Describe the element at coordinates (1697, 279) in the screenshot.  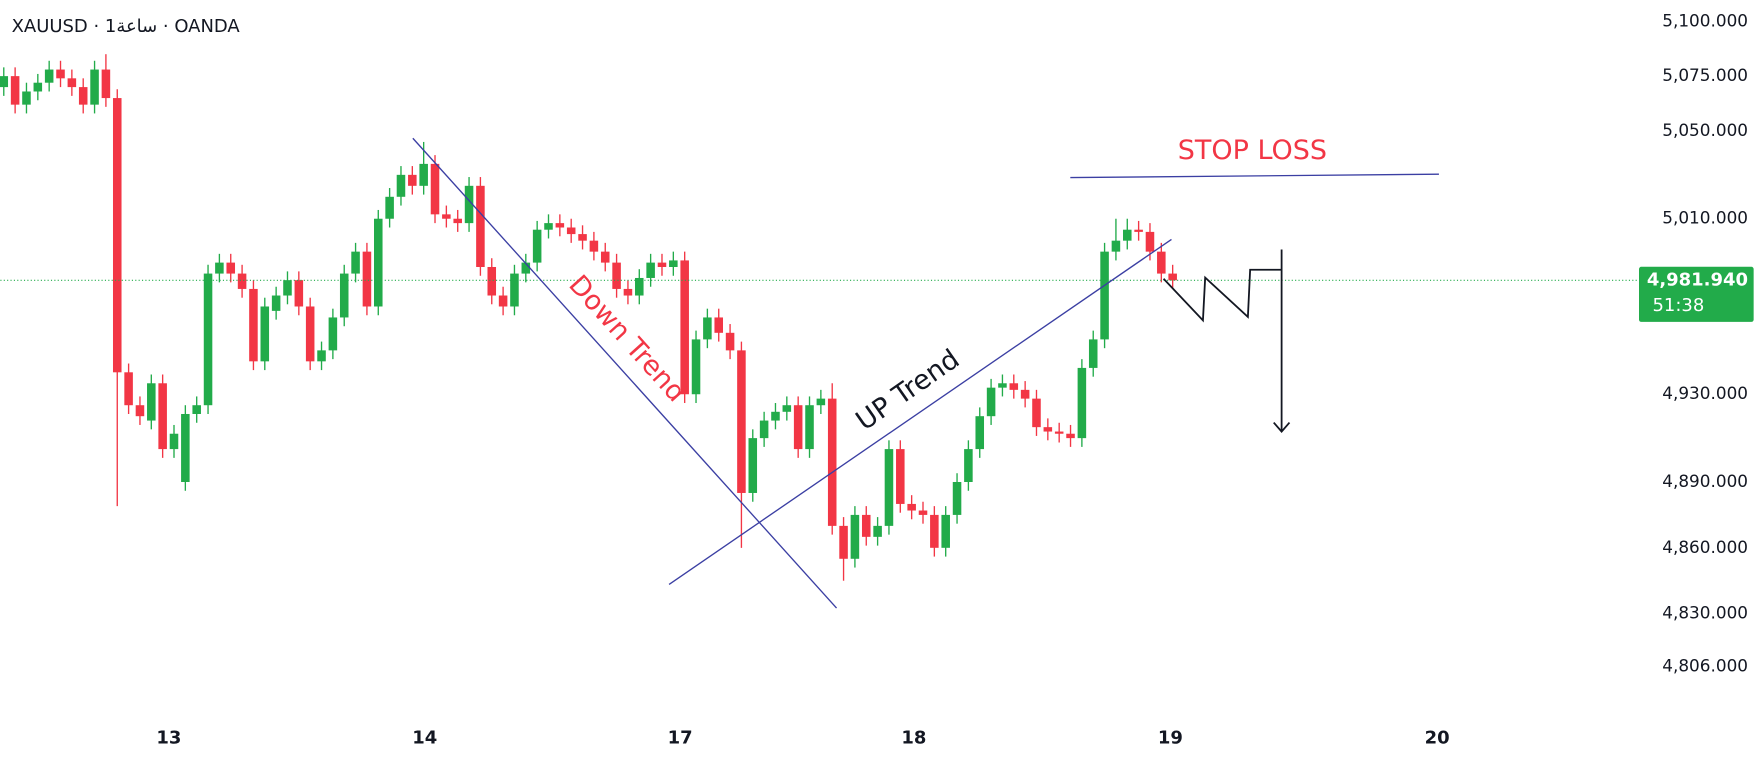
I see `last-price-label: 4,981.940` at that location.